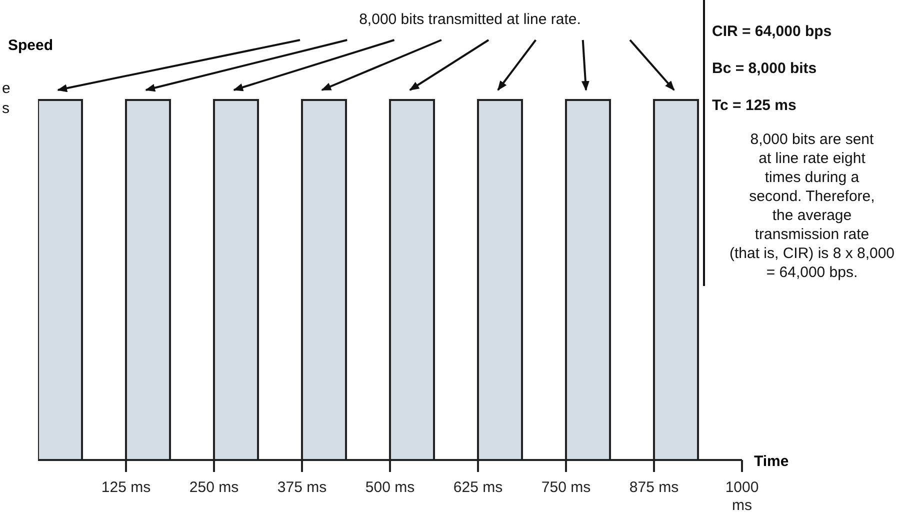 The height and width of the screenshot is (521, 922). What do you see at coordinates (566, 487) in the screenshot?
I see `x-tick-label: 750 ms` at bounding box center [566, 487].